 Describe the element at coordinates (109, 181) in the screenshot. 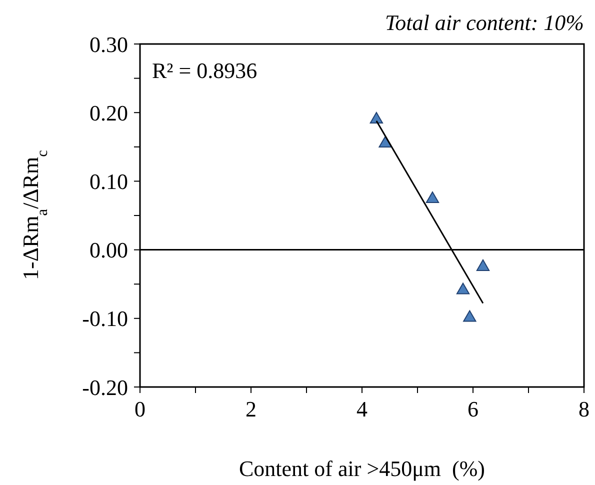

I see `y-tick-label: 0.10` at that location.